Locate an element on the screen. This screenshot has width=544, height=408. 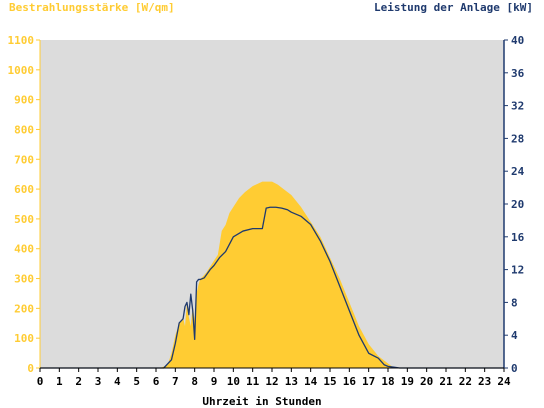
right-tick-label: 36 is located at coordinates (518, 73).